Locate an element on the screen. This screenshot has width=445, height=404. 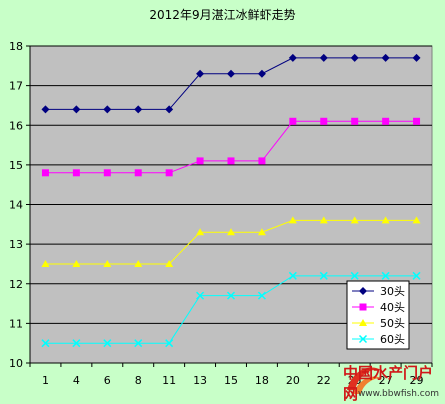
y-tick-label: 12 is located at coordinates (16, 284).